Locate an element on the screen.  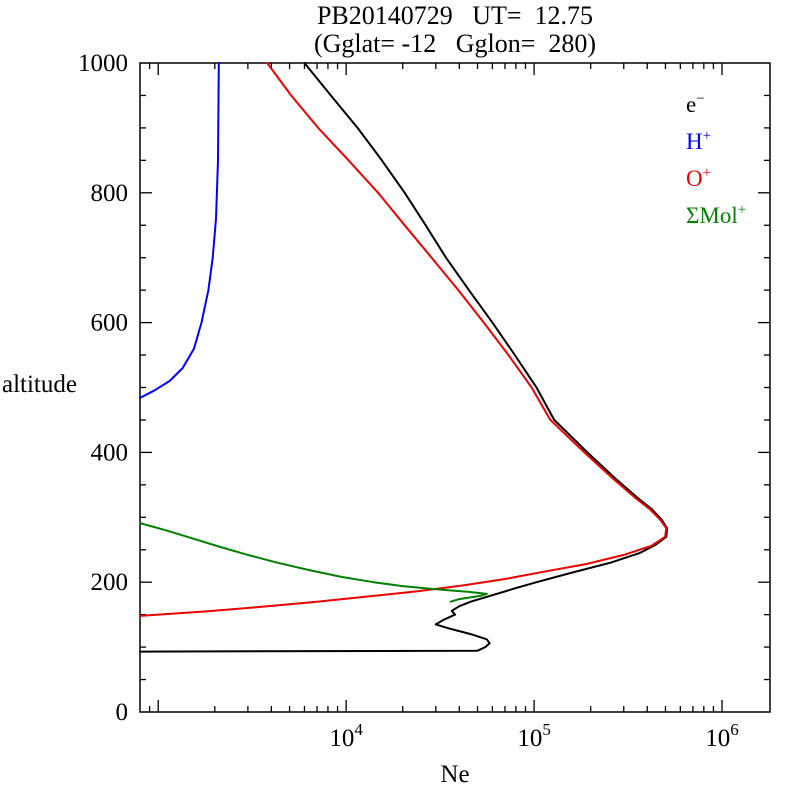
legend-H+: H+ is located at coordinates (698, 141).